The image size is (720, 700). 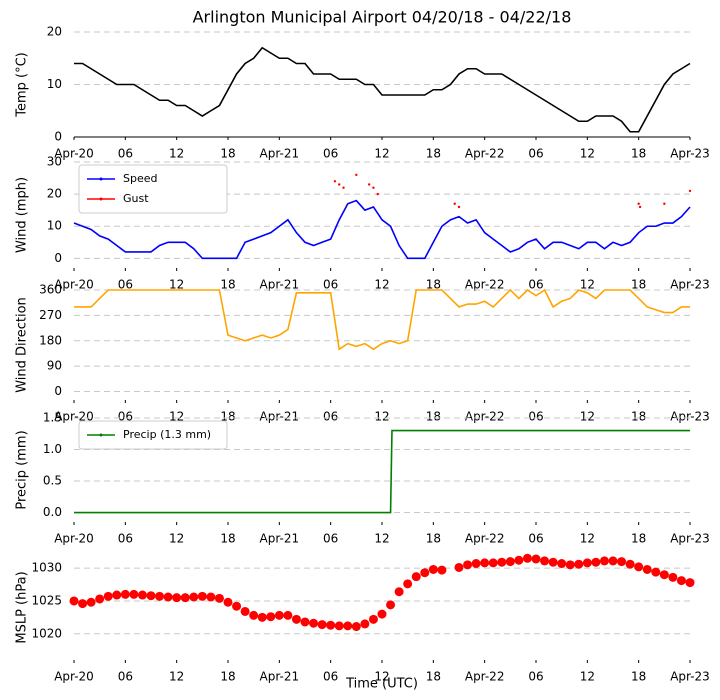 What do you see at coordinates (167, 434) in the screenshot?
I see `legend-label: Precip (1.3 mm)` at bounding box center [167, 434].